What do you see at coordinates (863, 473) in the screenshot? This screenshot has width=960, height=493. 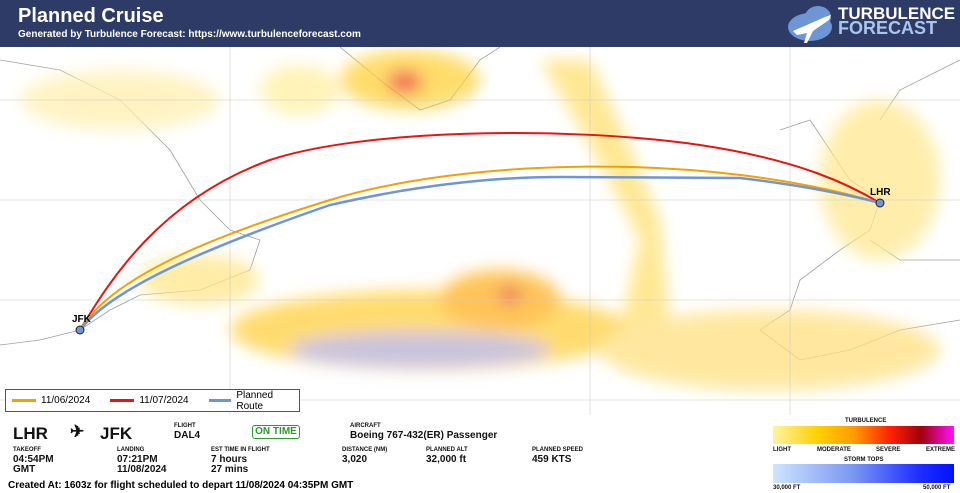 I see `storm-color-bar` at bounding box center [863, 473].